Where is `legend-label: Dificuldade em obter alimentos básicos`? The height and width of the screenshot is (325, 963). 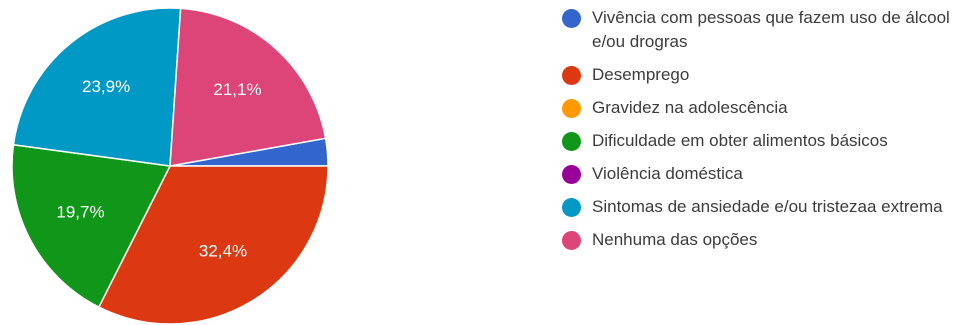
legend-label: Dificuldade em obter alimentos básicos is located at coordinates (740, 140).